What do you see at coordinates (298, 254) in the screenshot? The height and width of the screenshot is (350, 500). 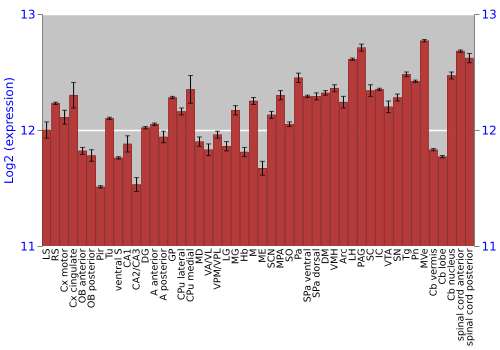 I see `x-tick-label: Pa` at bounding box center [298, 254].